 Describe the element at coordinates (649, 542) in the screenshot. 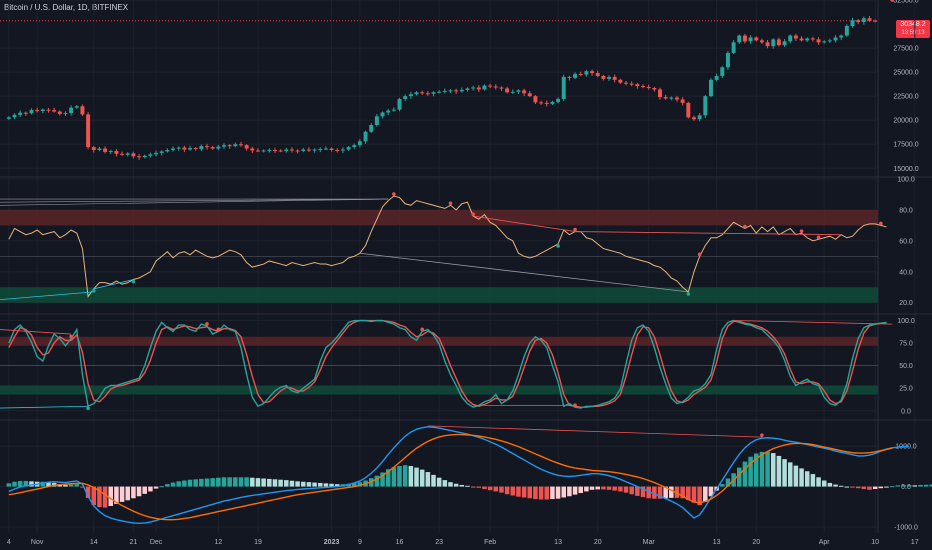

I see `time-axis-label: Mar` at that location.